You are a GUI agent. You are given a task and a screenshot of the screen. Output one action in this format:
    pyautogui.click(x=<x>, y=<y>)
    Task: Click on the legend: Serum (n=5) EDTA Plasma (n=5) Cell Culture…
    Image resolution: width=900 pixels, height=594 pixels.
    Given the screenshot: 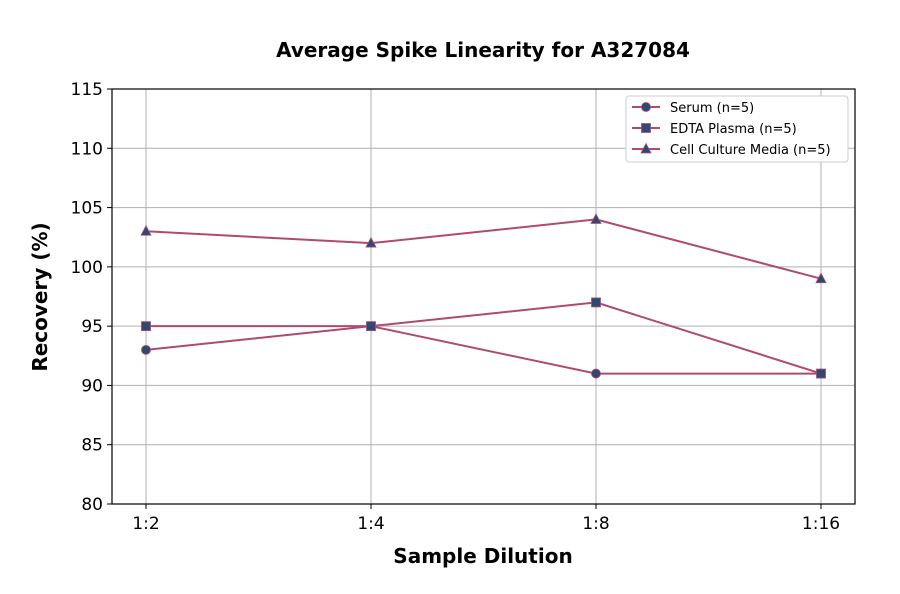 What is the action you would take?
    pyautogui.click(x=737, y=129)
    